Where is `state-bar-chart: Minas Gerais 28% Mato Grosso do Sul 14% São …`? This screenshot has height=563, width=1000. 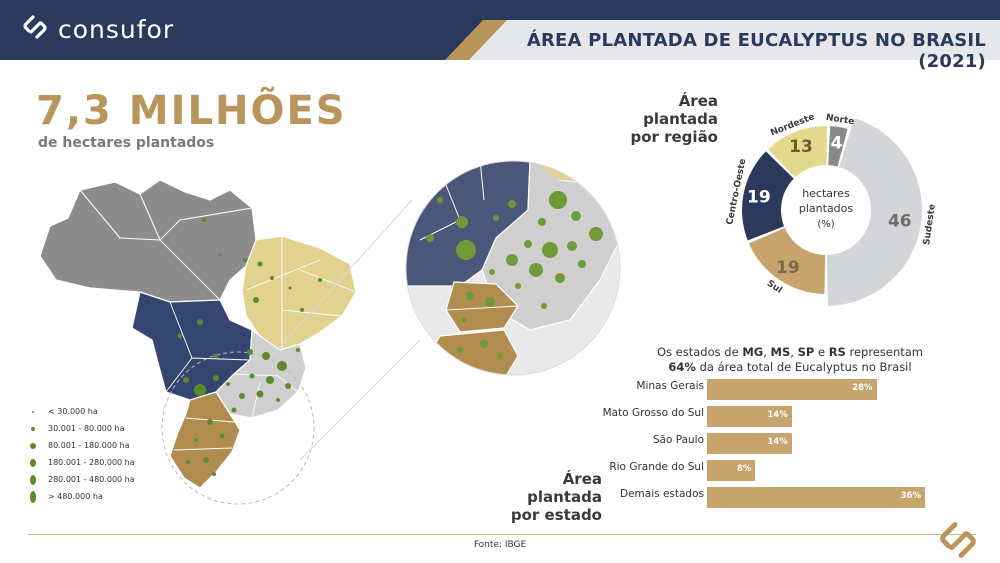
state-bar-chart: Minas Gerais 28% Mato Grosso do Sul 14% São … is located at coordinates (770, 443).